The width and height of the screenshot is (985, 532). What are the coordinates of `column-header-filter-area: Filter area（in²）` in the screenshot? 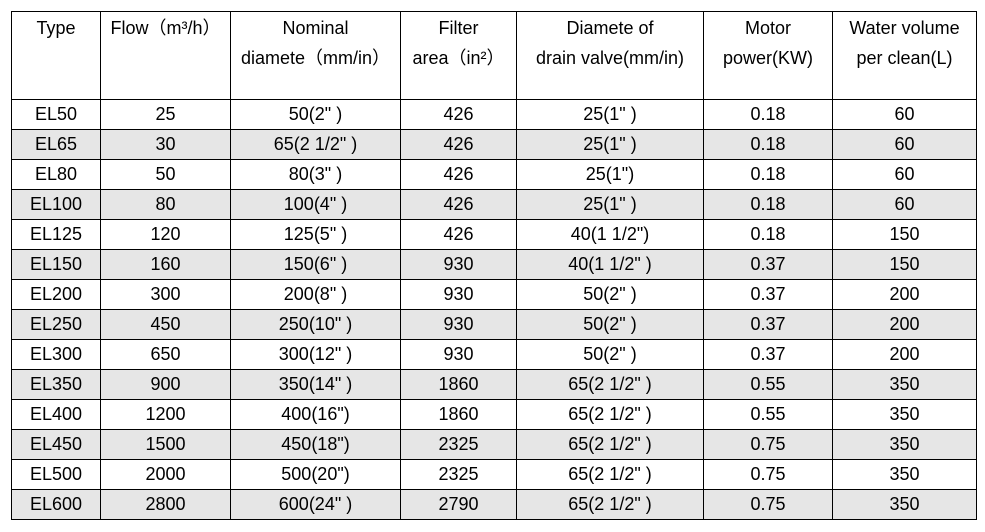 It's located at (459, 56).